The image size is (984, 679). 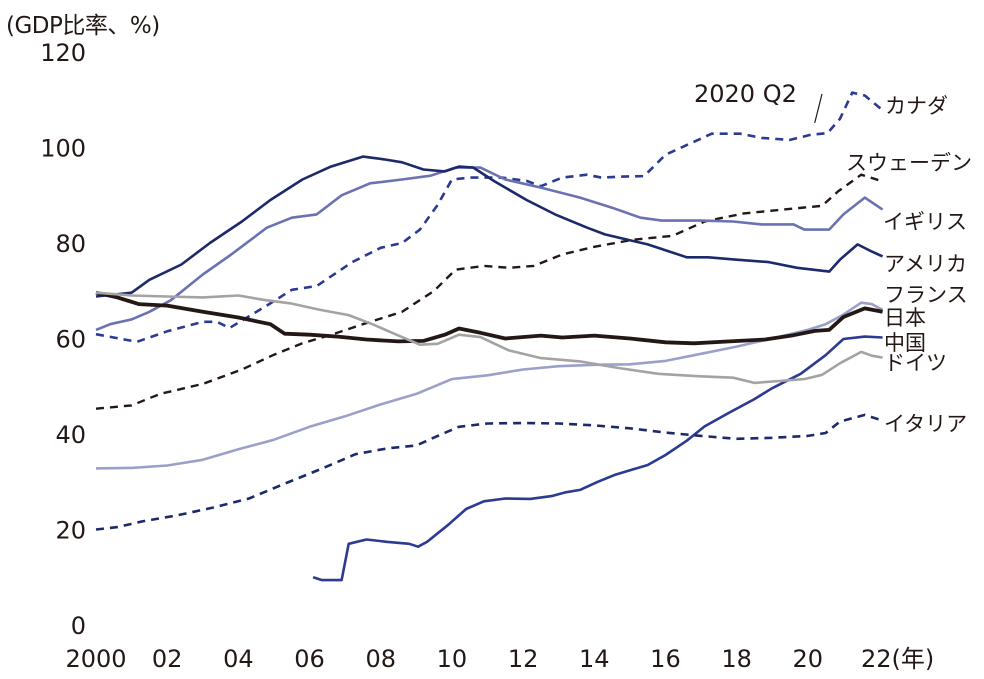 What do you see at coordinates (818, 108) in the screenshot?
I see `annotation-leader-line` at bounding box center [818, 108].